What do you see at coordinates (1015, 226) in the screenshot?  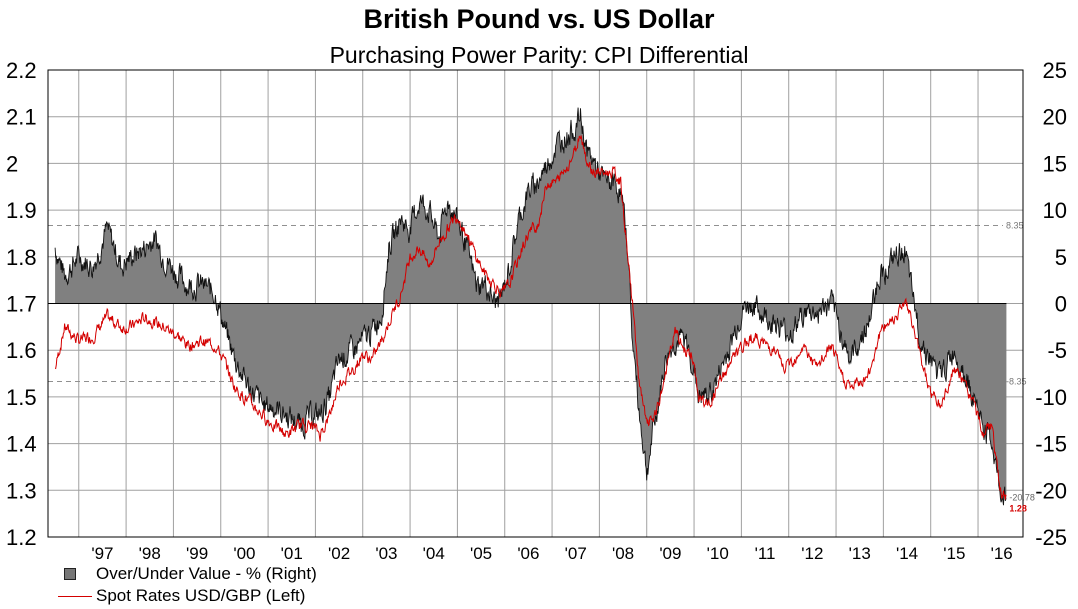 I see `reference-line-label: 8.35` at bounding box center [1015, 226].